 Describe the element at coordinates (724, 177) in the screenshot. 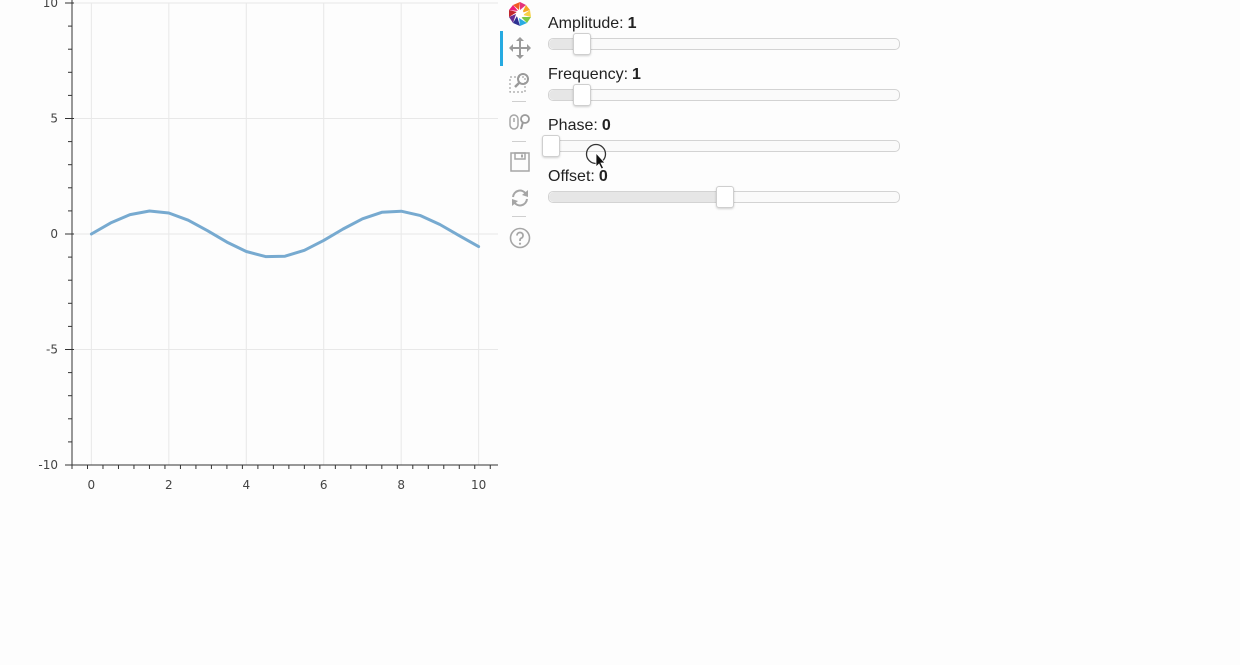

I see `offset-slider-title: Offset: 0` at that location.